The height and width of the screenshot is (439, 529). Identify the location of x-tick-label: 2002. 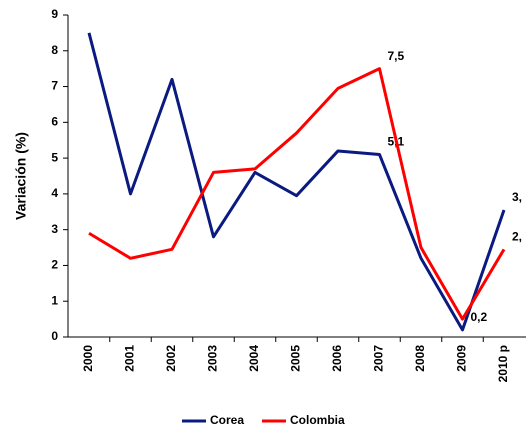
(171, 358).